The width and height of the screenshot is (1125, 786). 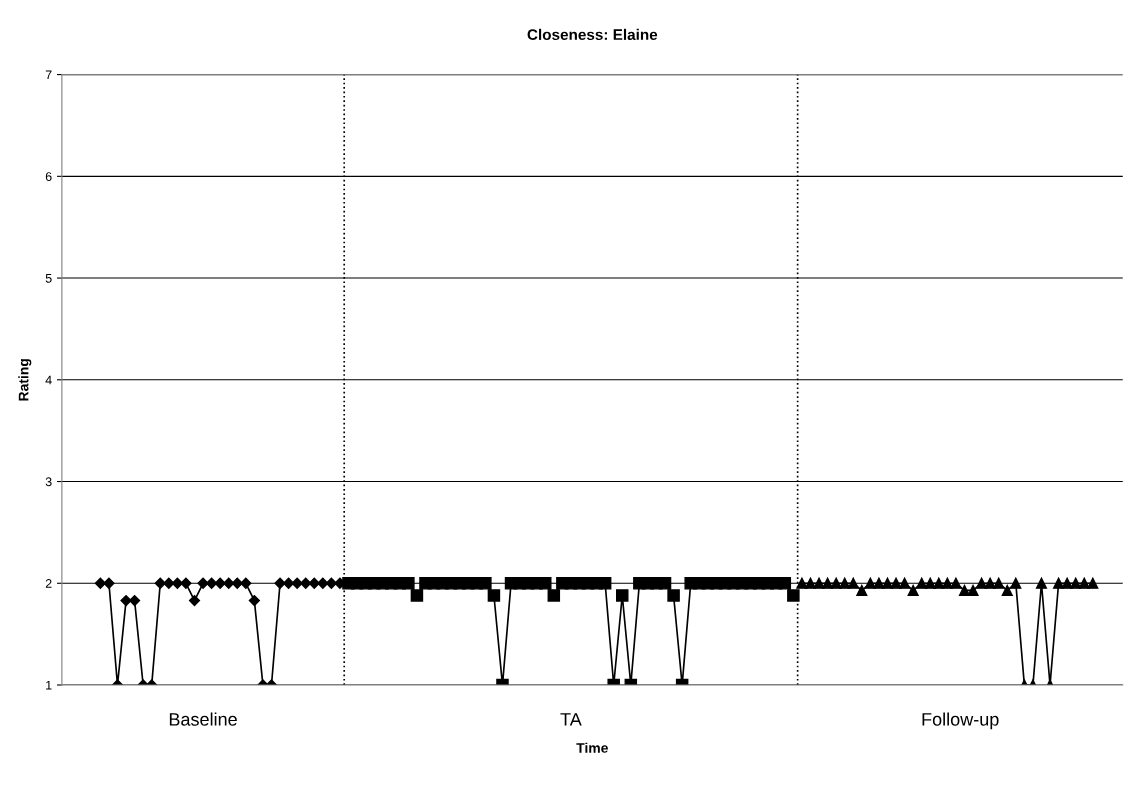 I want to click on text: Baseline, so click(x=203, y=719).